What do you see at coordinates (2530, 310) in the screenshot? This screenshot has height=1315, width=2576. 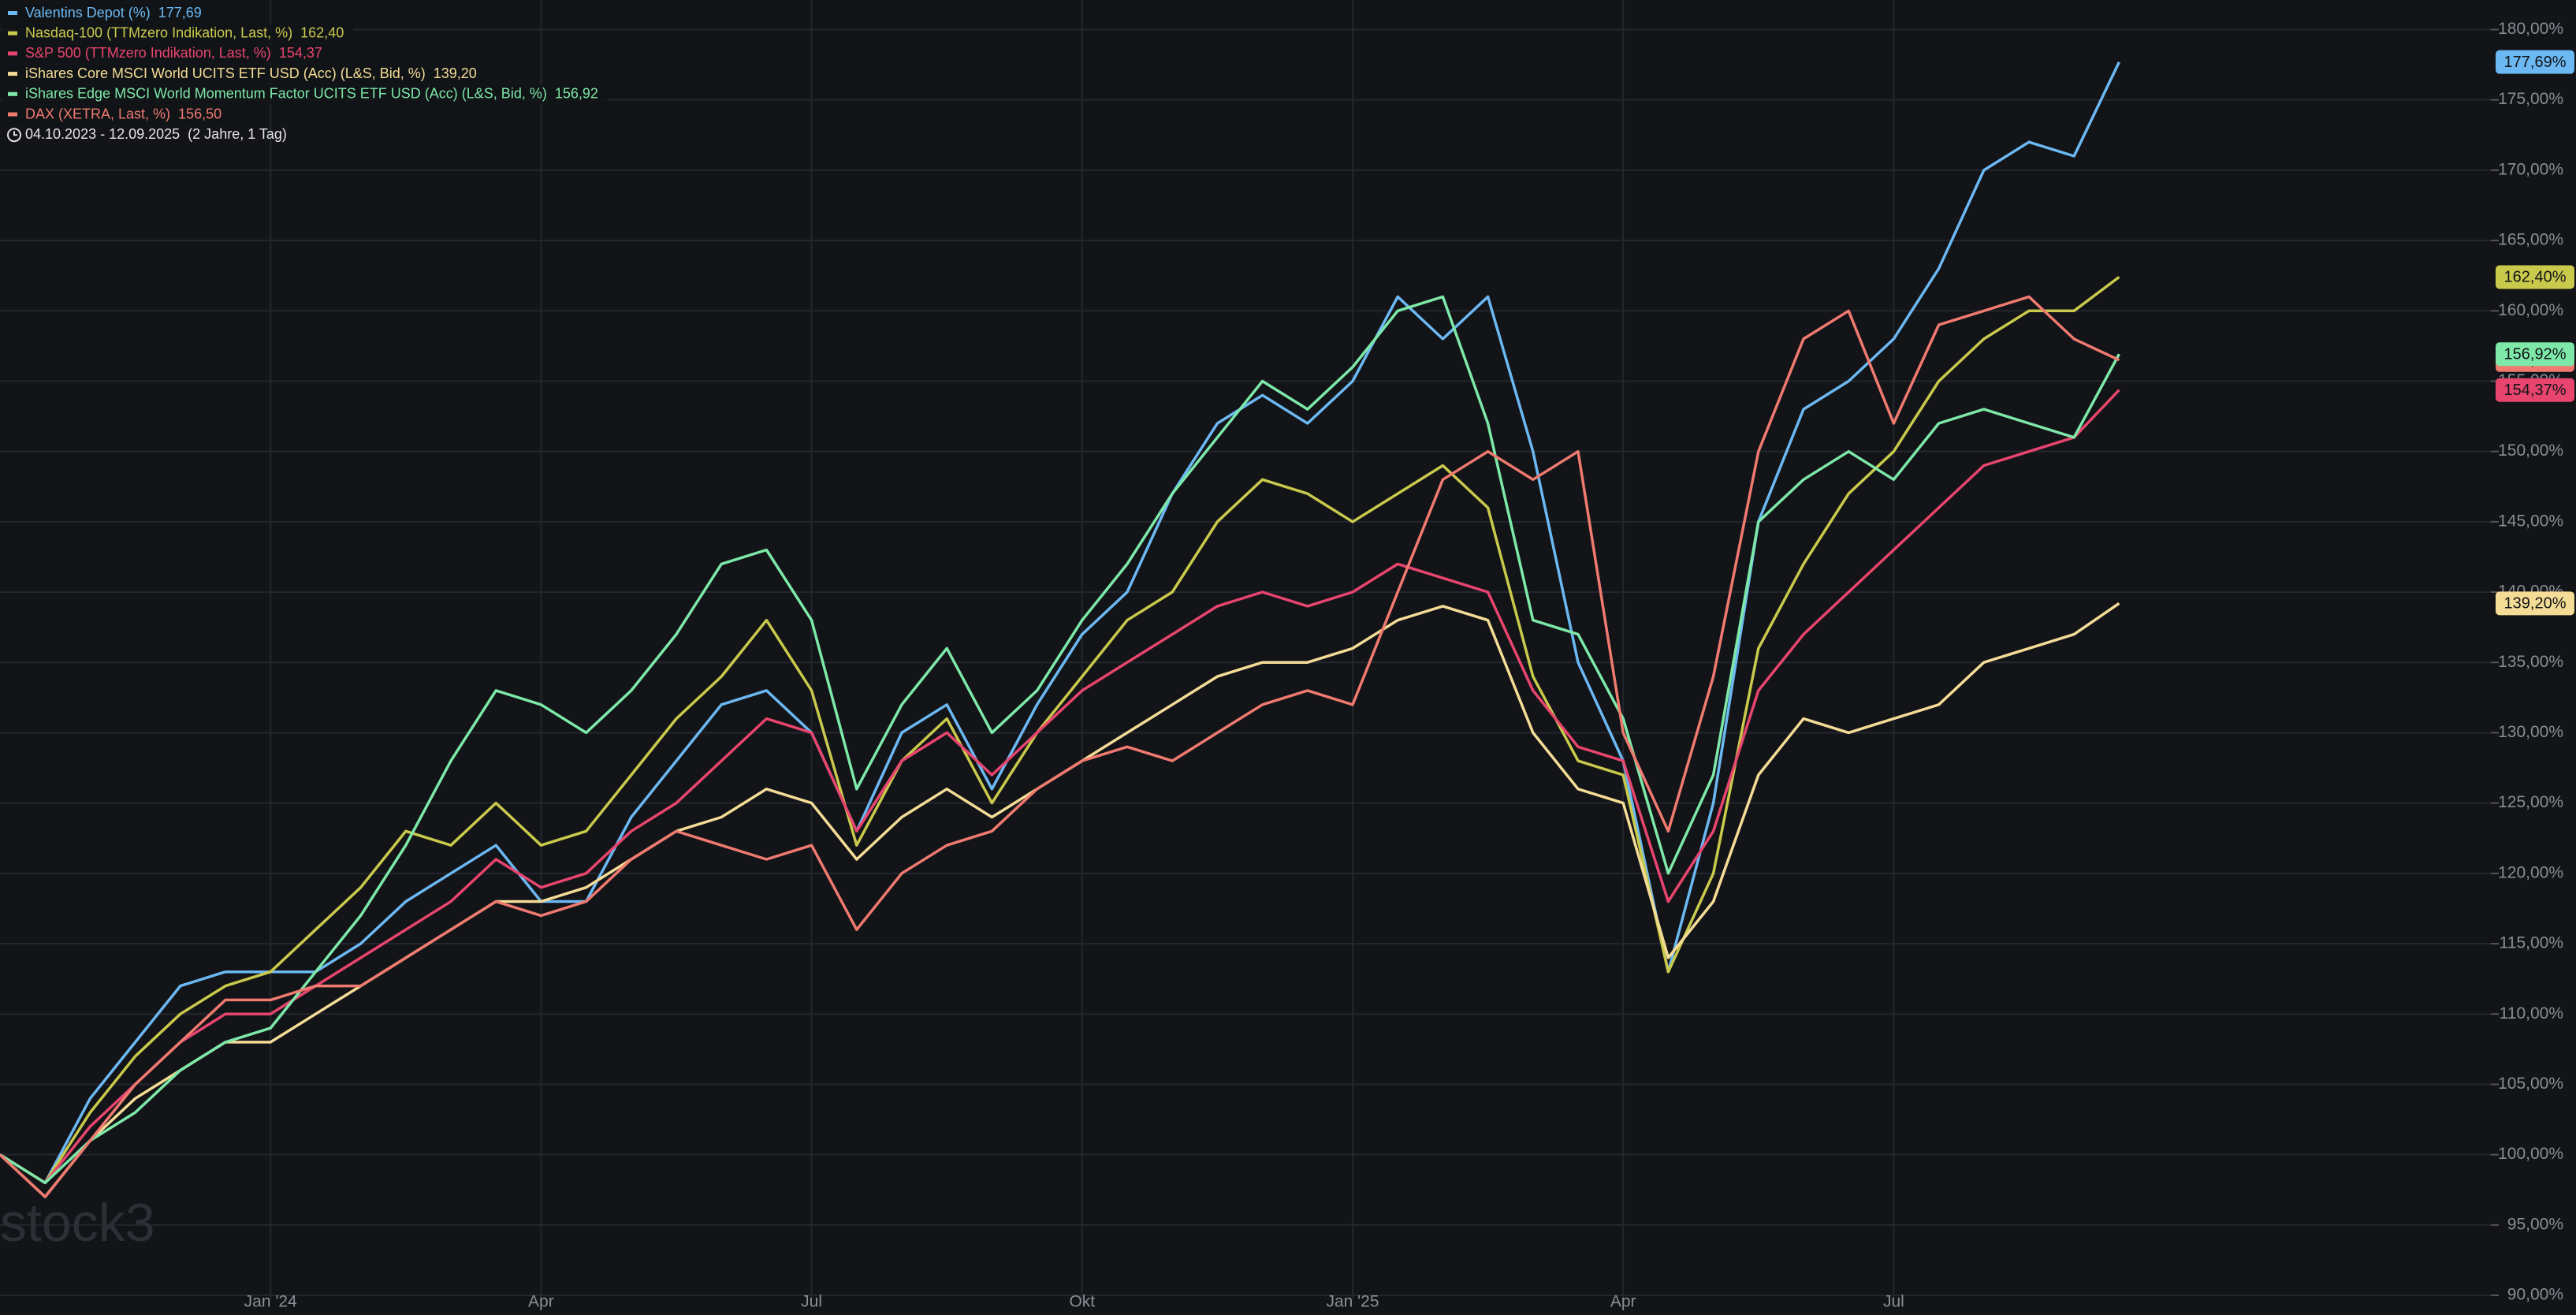 I see `y-tick-label: 160,00%` at bounding box center [2530, 310].